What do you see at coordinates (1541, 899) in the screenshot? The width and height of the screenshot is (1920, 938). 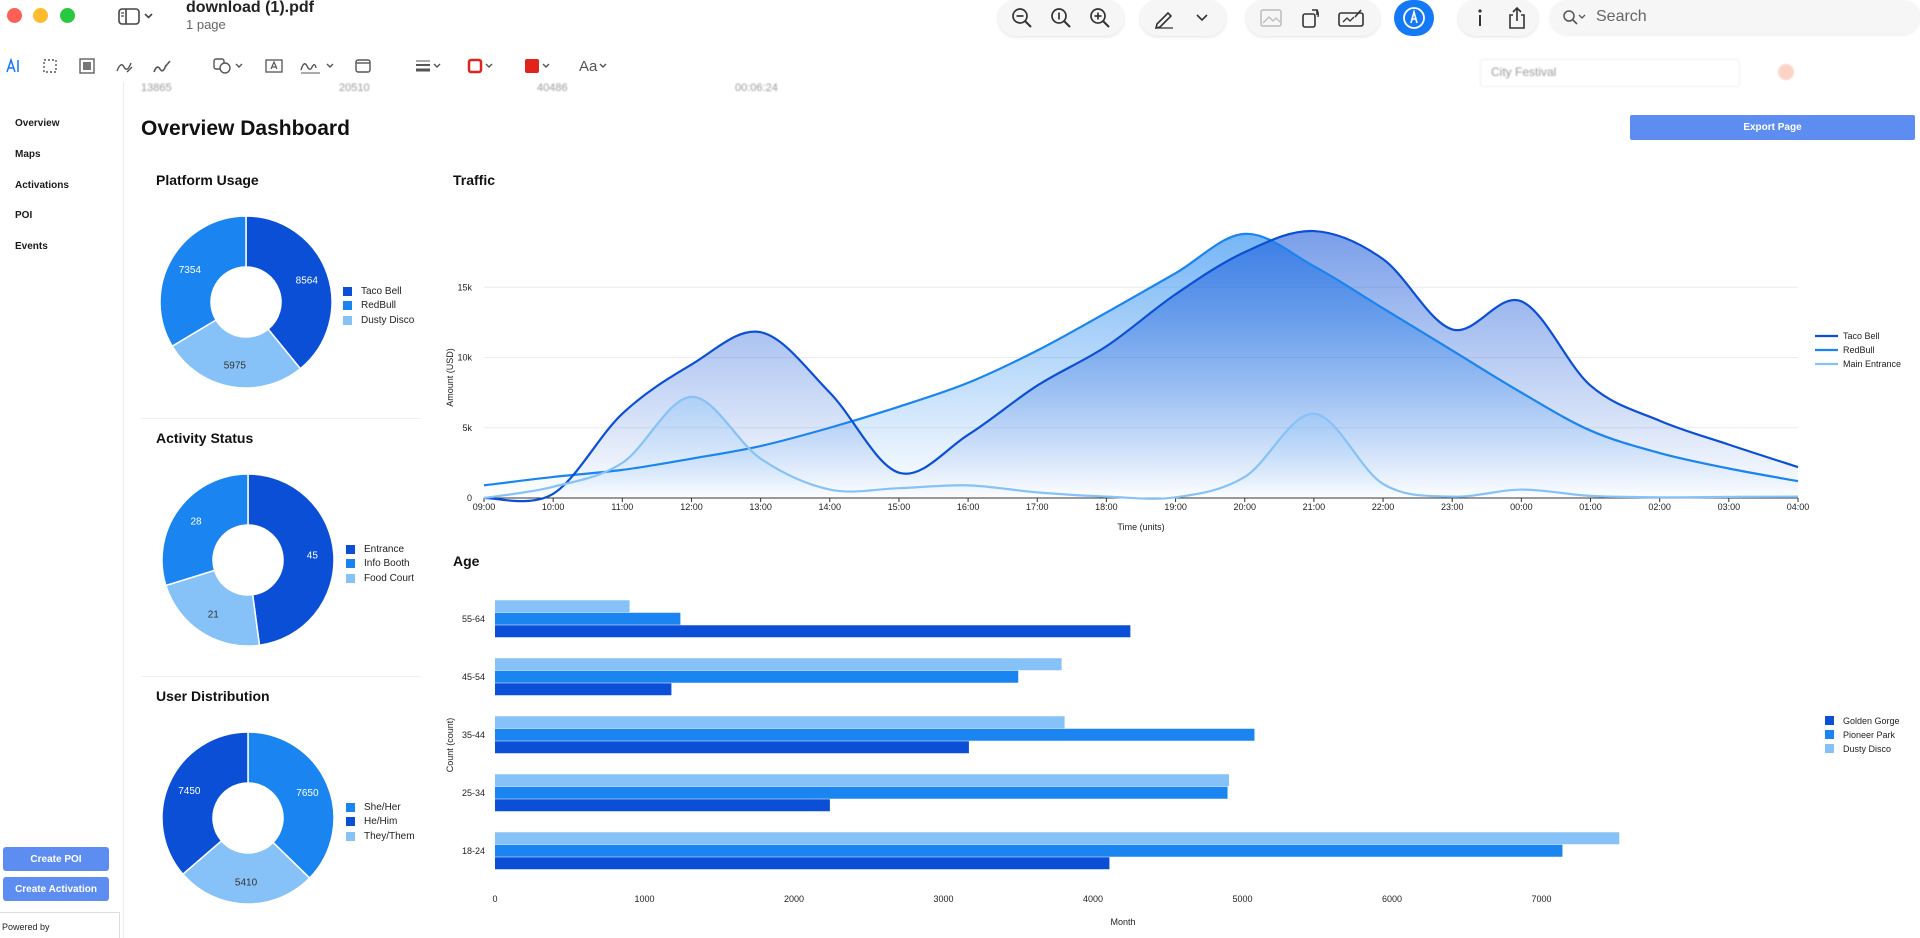 I see `x-tick-label: 7000` at bounding box center [1541, 899].